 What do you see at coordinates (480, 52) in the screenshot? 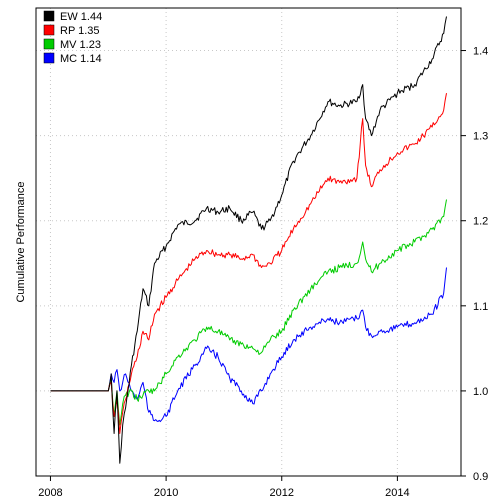
I see `y-tick-label: 1.4` at bounding box center [480, 52].